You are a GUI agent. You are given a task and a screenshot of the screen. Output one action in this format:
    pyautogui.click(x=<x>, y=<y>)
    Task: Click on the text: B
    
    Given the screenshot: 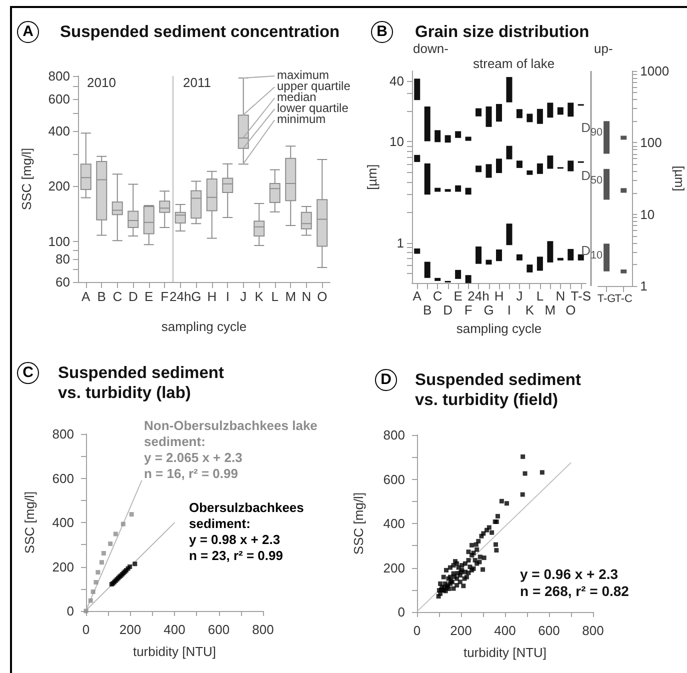 What is the action you would take?
    pyautogui.click(x=382, y=32)
    